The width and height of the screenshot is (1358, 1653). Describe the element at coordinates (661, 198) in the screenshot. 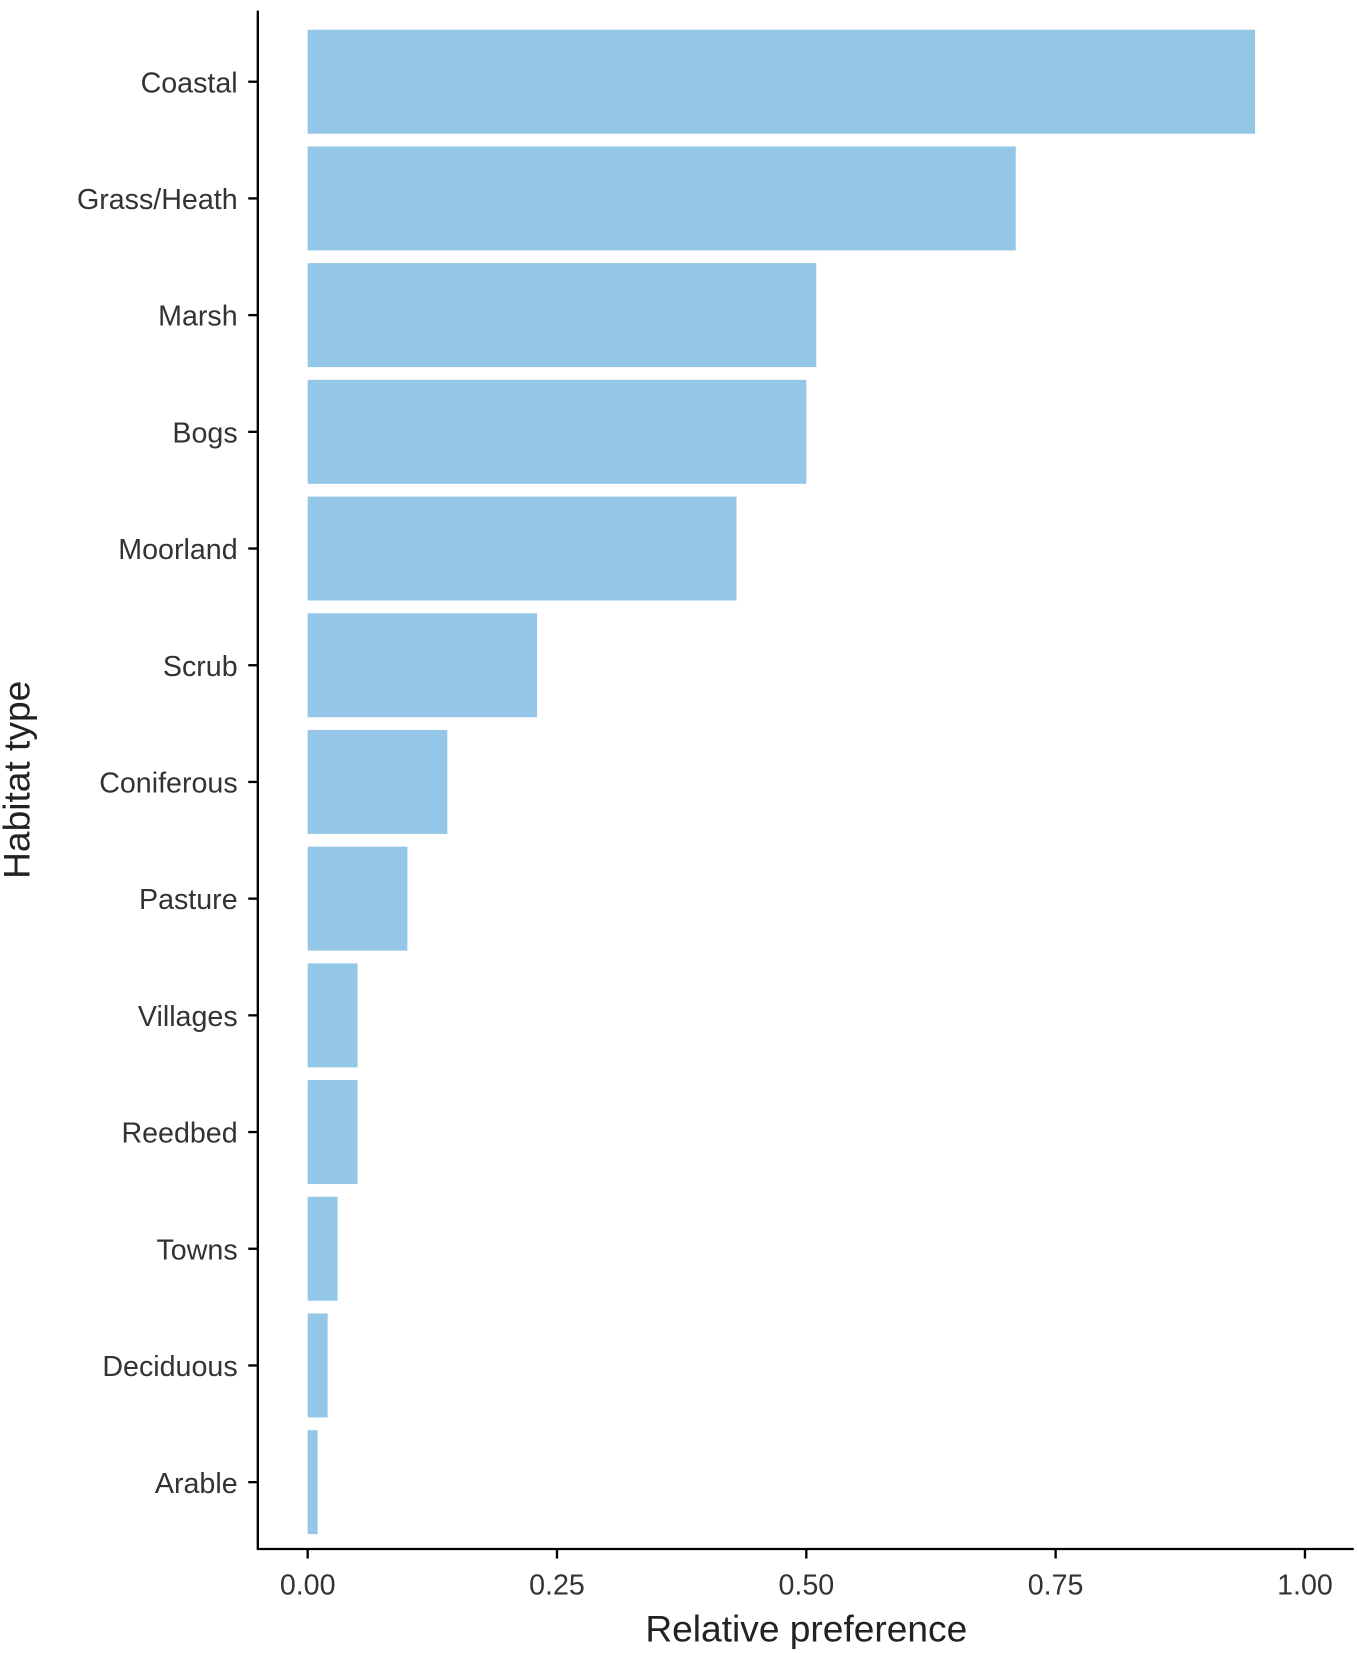

I see `bar-grass-heath` at that location.